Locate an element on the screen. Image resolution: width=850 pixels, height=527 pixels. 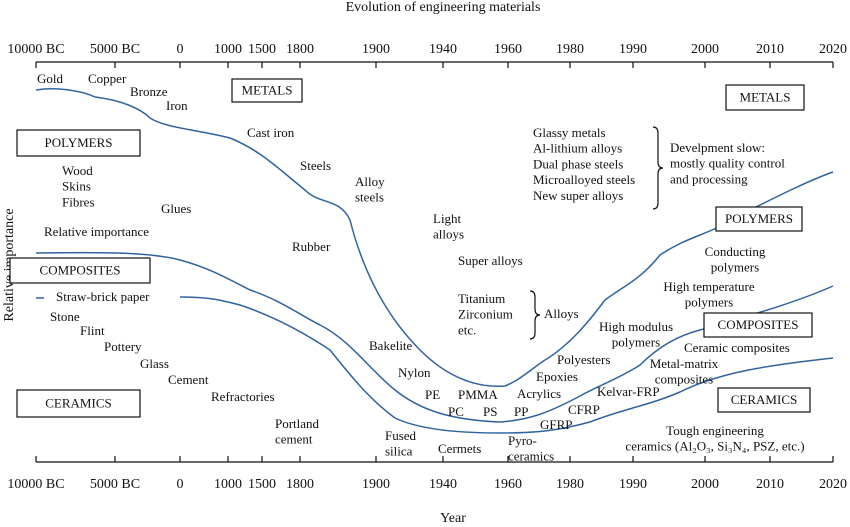
label: Alloys is located at coordinates (561, 313).